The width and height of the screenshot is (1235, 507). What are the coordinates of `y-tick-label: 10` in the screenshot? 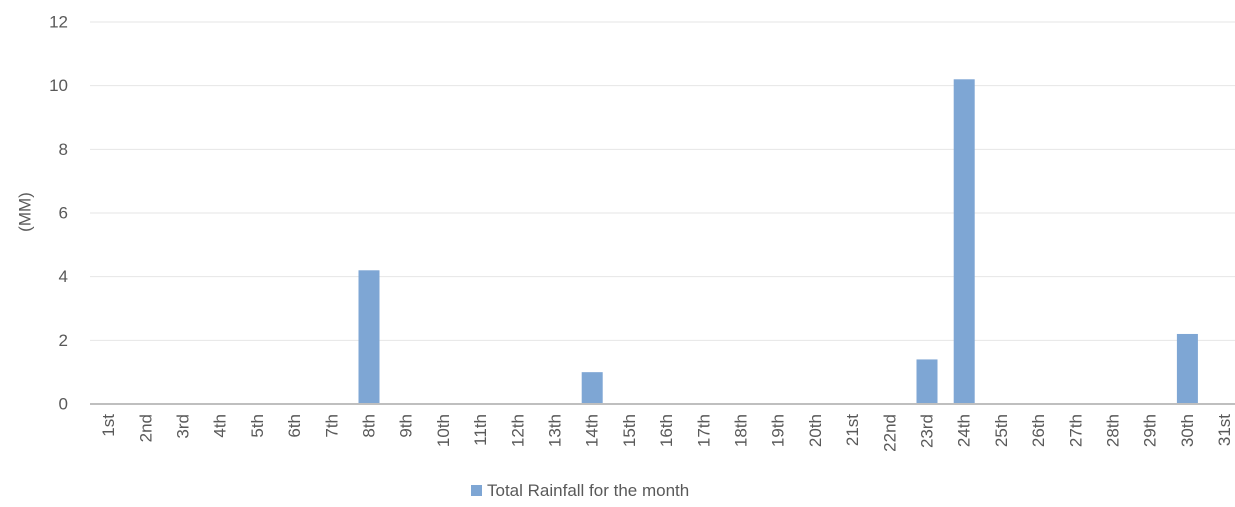 It's located at (58, 85).